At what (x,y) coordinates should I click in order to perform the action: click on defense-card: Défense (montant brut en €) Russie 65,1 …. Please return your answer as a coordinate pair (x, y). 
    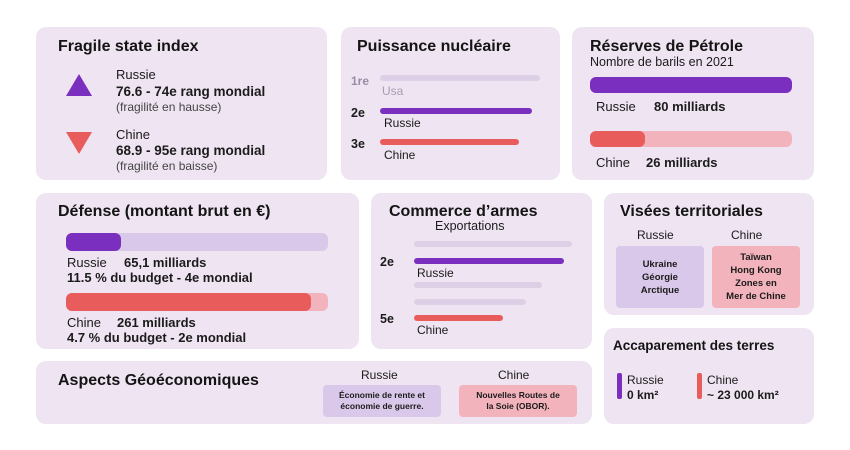
    Looking at the image, I should click on (197, 271).